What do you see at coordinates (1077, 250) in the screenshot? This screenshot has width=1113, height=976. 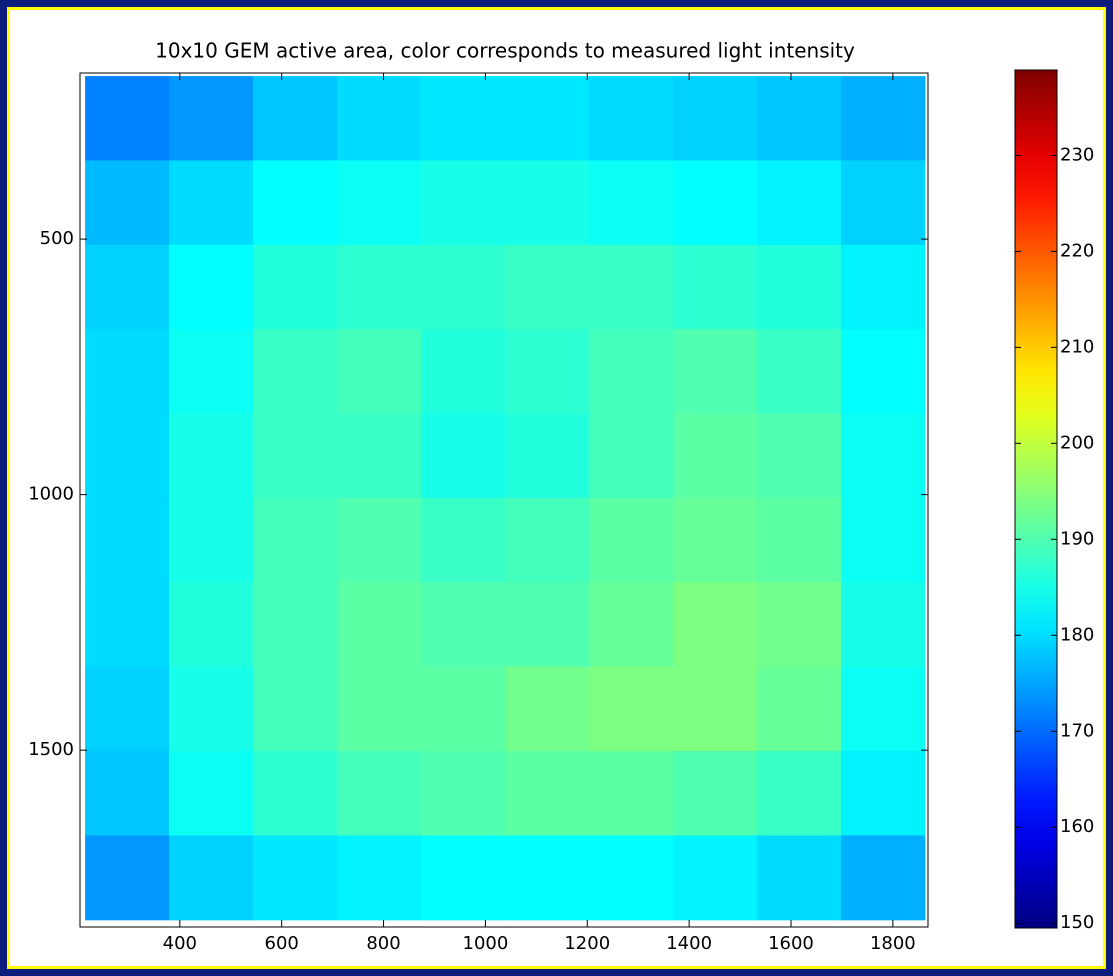 I see `colorbar-tick-label: 220` at bounding box center [1077, 250].